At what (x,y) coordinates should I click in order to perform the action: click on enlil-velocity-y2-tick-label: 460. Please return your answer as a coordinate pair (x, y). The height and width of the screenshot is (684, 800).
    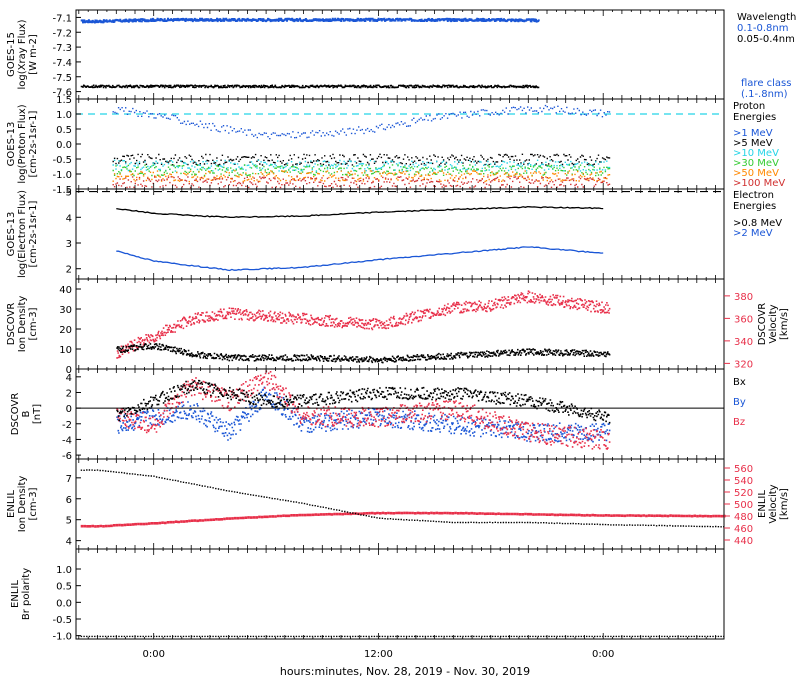
    Looking at the image, I should click on (743, 529).